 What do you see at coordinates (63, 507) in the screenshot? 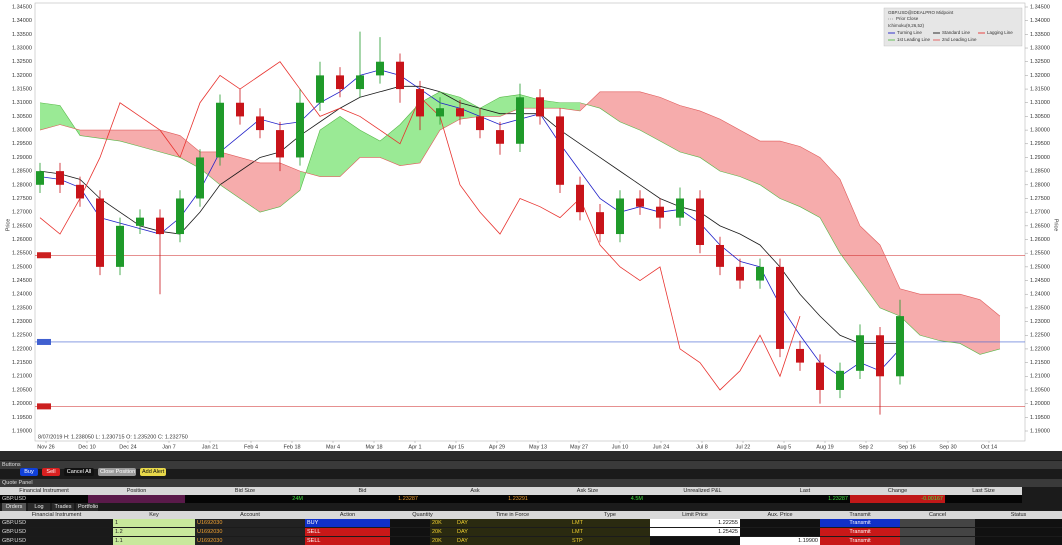
I see `tab: Trades` at bounding box center [63, 507].